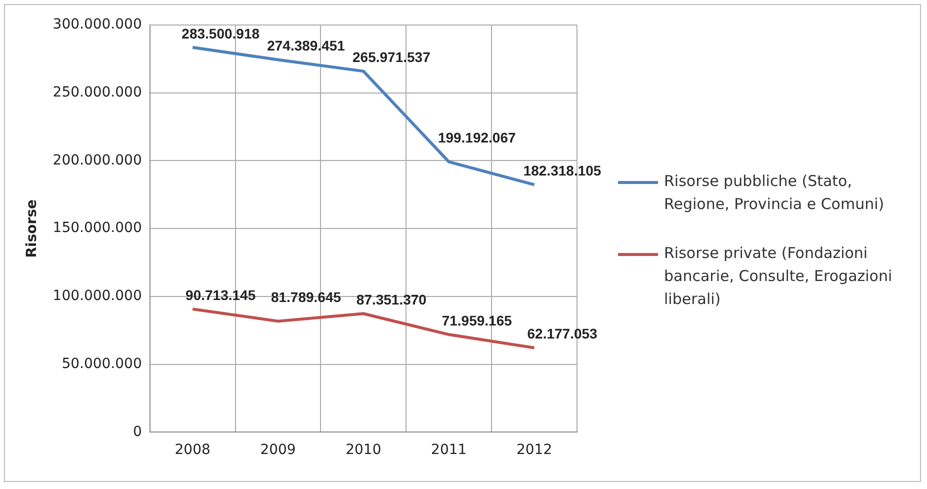 The width and height of the screenshot is (927, 489). I want to click on y-tick-label: 150.000.000, so click(97, 228).